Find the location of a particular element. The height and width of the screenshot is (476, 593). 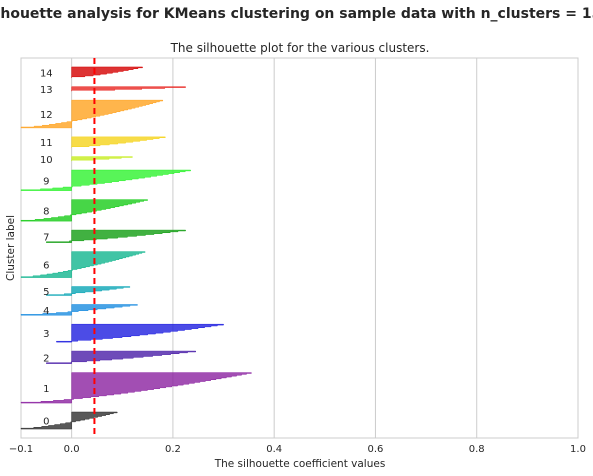

x-tick-label: 0.8 is located at coordinates (477, 449).